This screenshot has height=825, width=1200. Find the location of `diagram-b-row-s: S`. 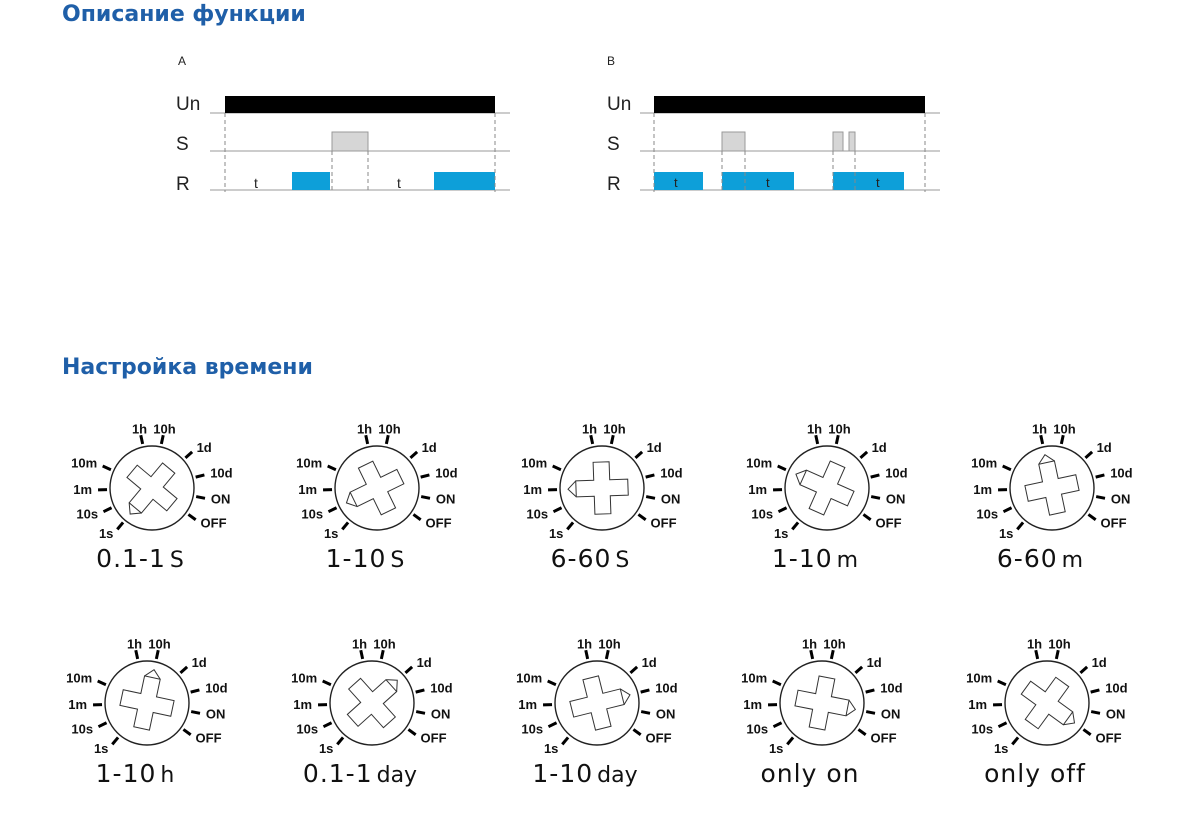

diagram-b-row-s: S is located at coordinates (613, 144).